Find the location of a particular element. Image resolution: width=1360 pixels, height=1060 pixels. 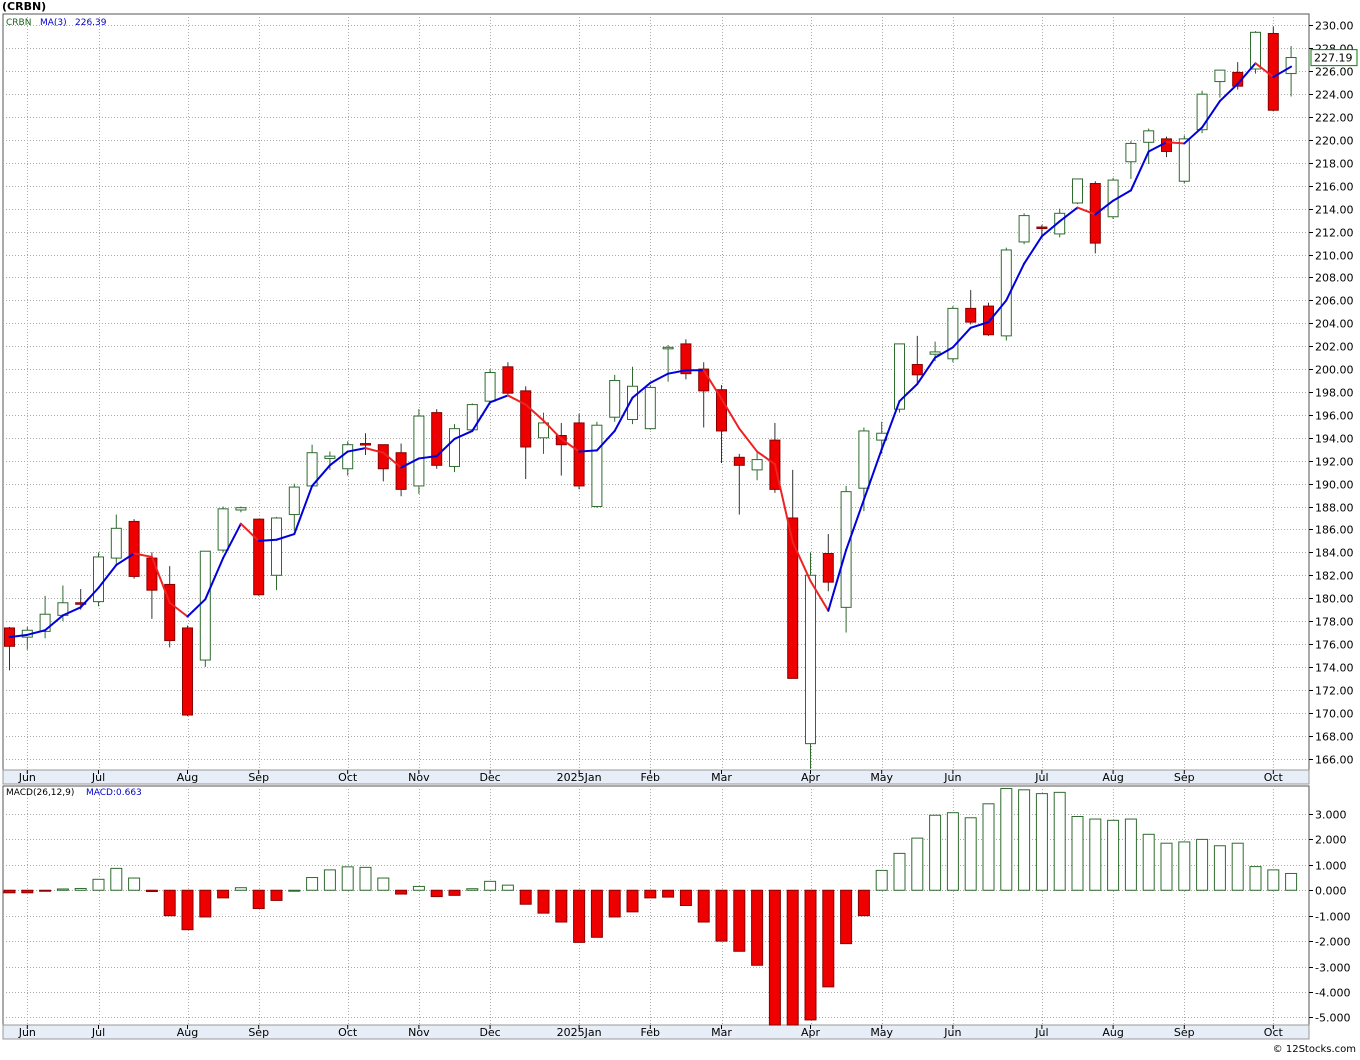

price-legend-ma-label: MA(3) is located at coordinates (53, 23).